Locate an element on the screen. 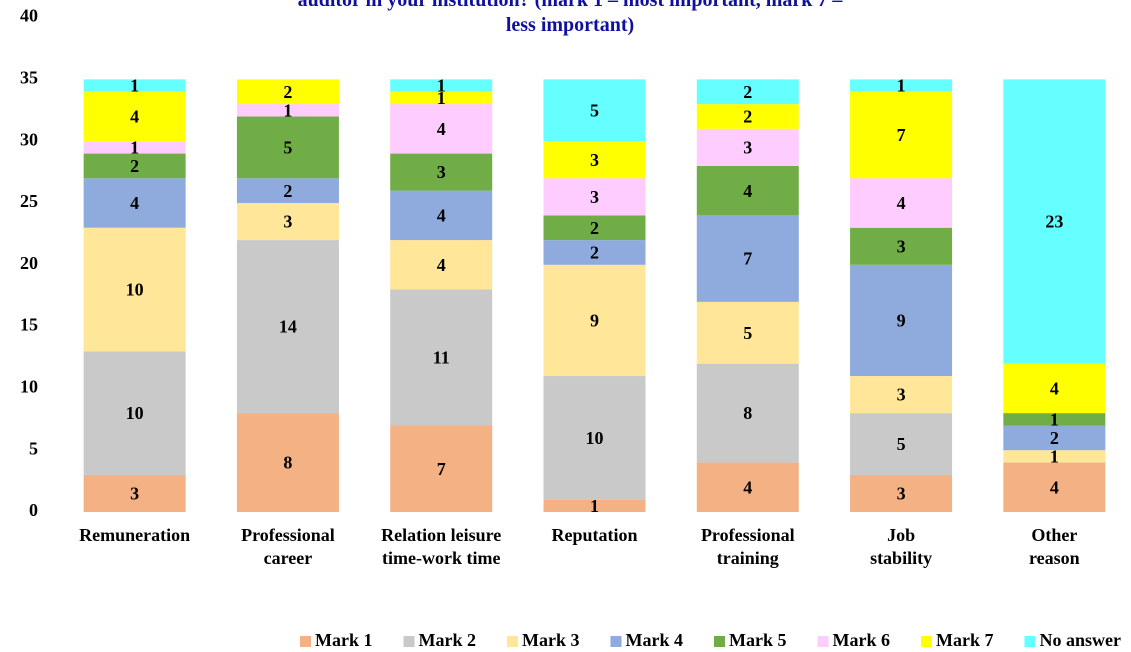 Image resolution: width=1131 pixels, height=652 pixels. x-tick-label: Professional training is located at coordinates (748, 546).